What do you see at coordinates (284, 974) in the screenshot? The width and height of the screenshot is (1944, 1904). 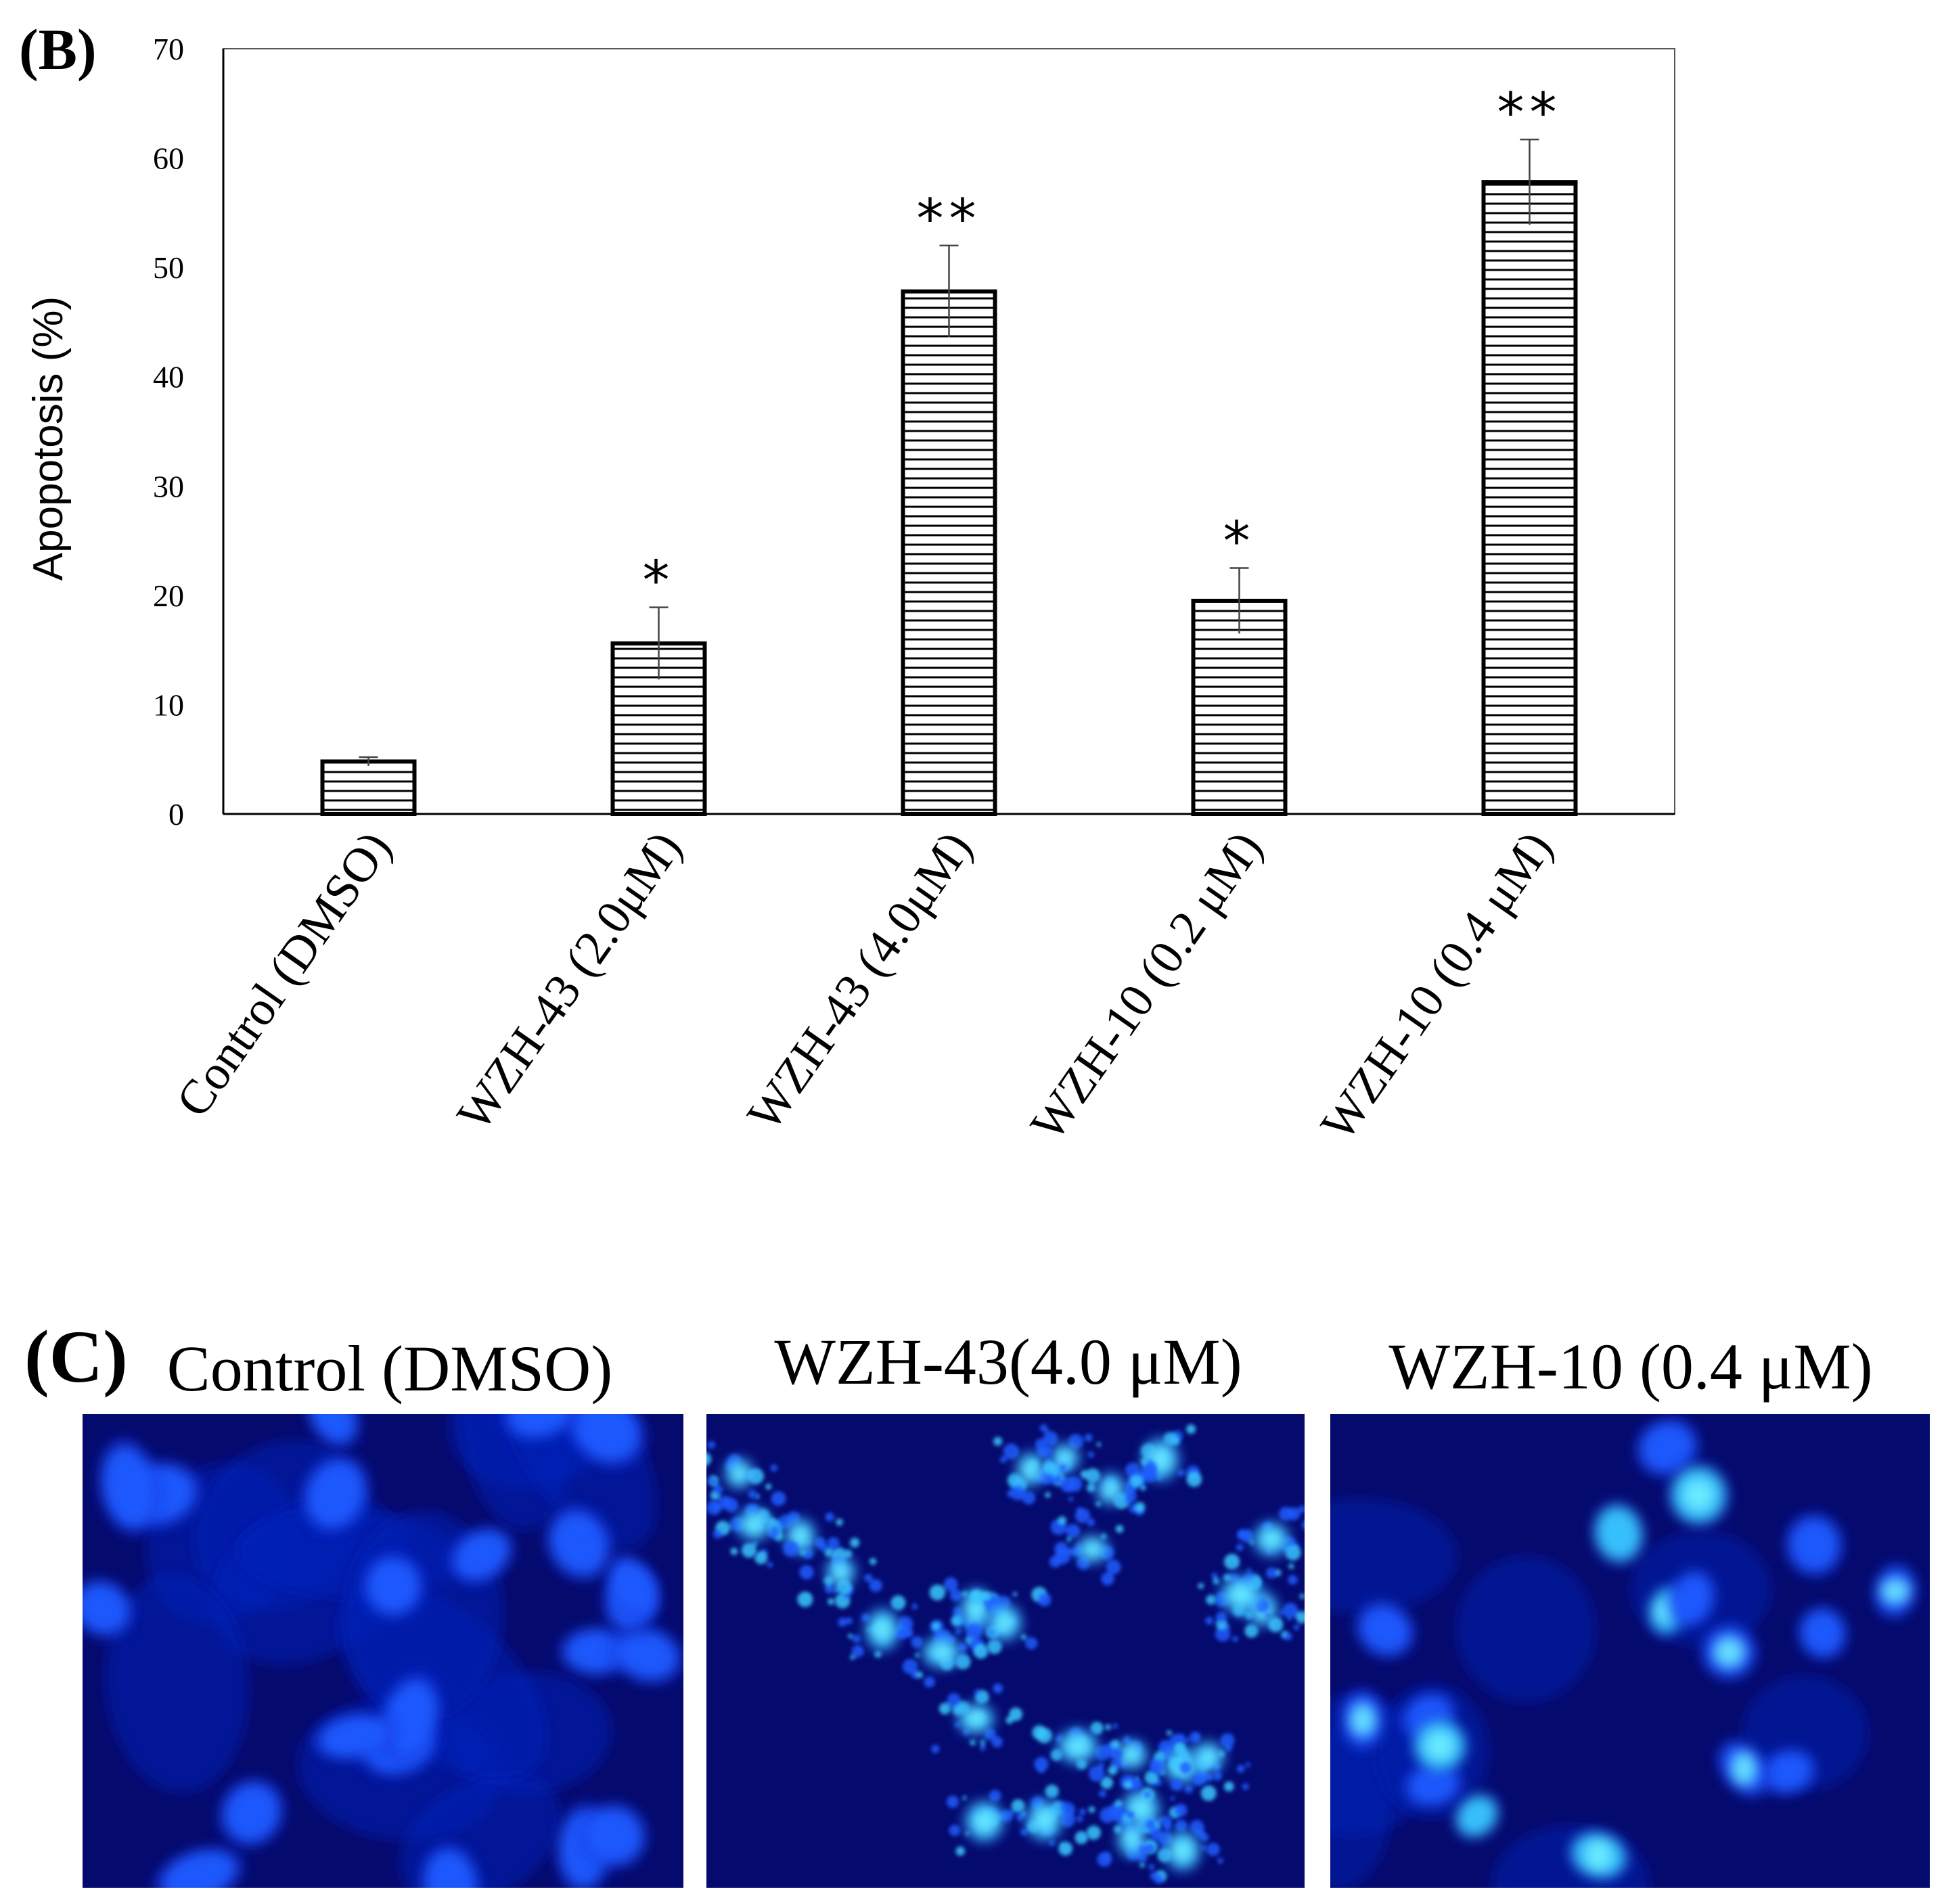 I see `x-tick-label: Control (DMSO)` at bounding box center [284, 974].